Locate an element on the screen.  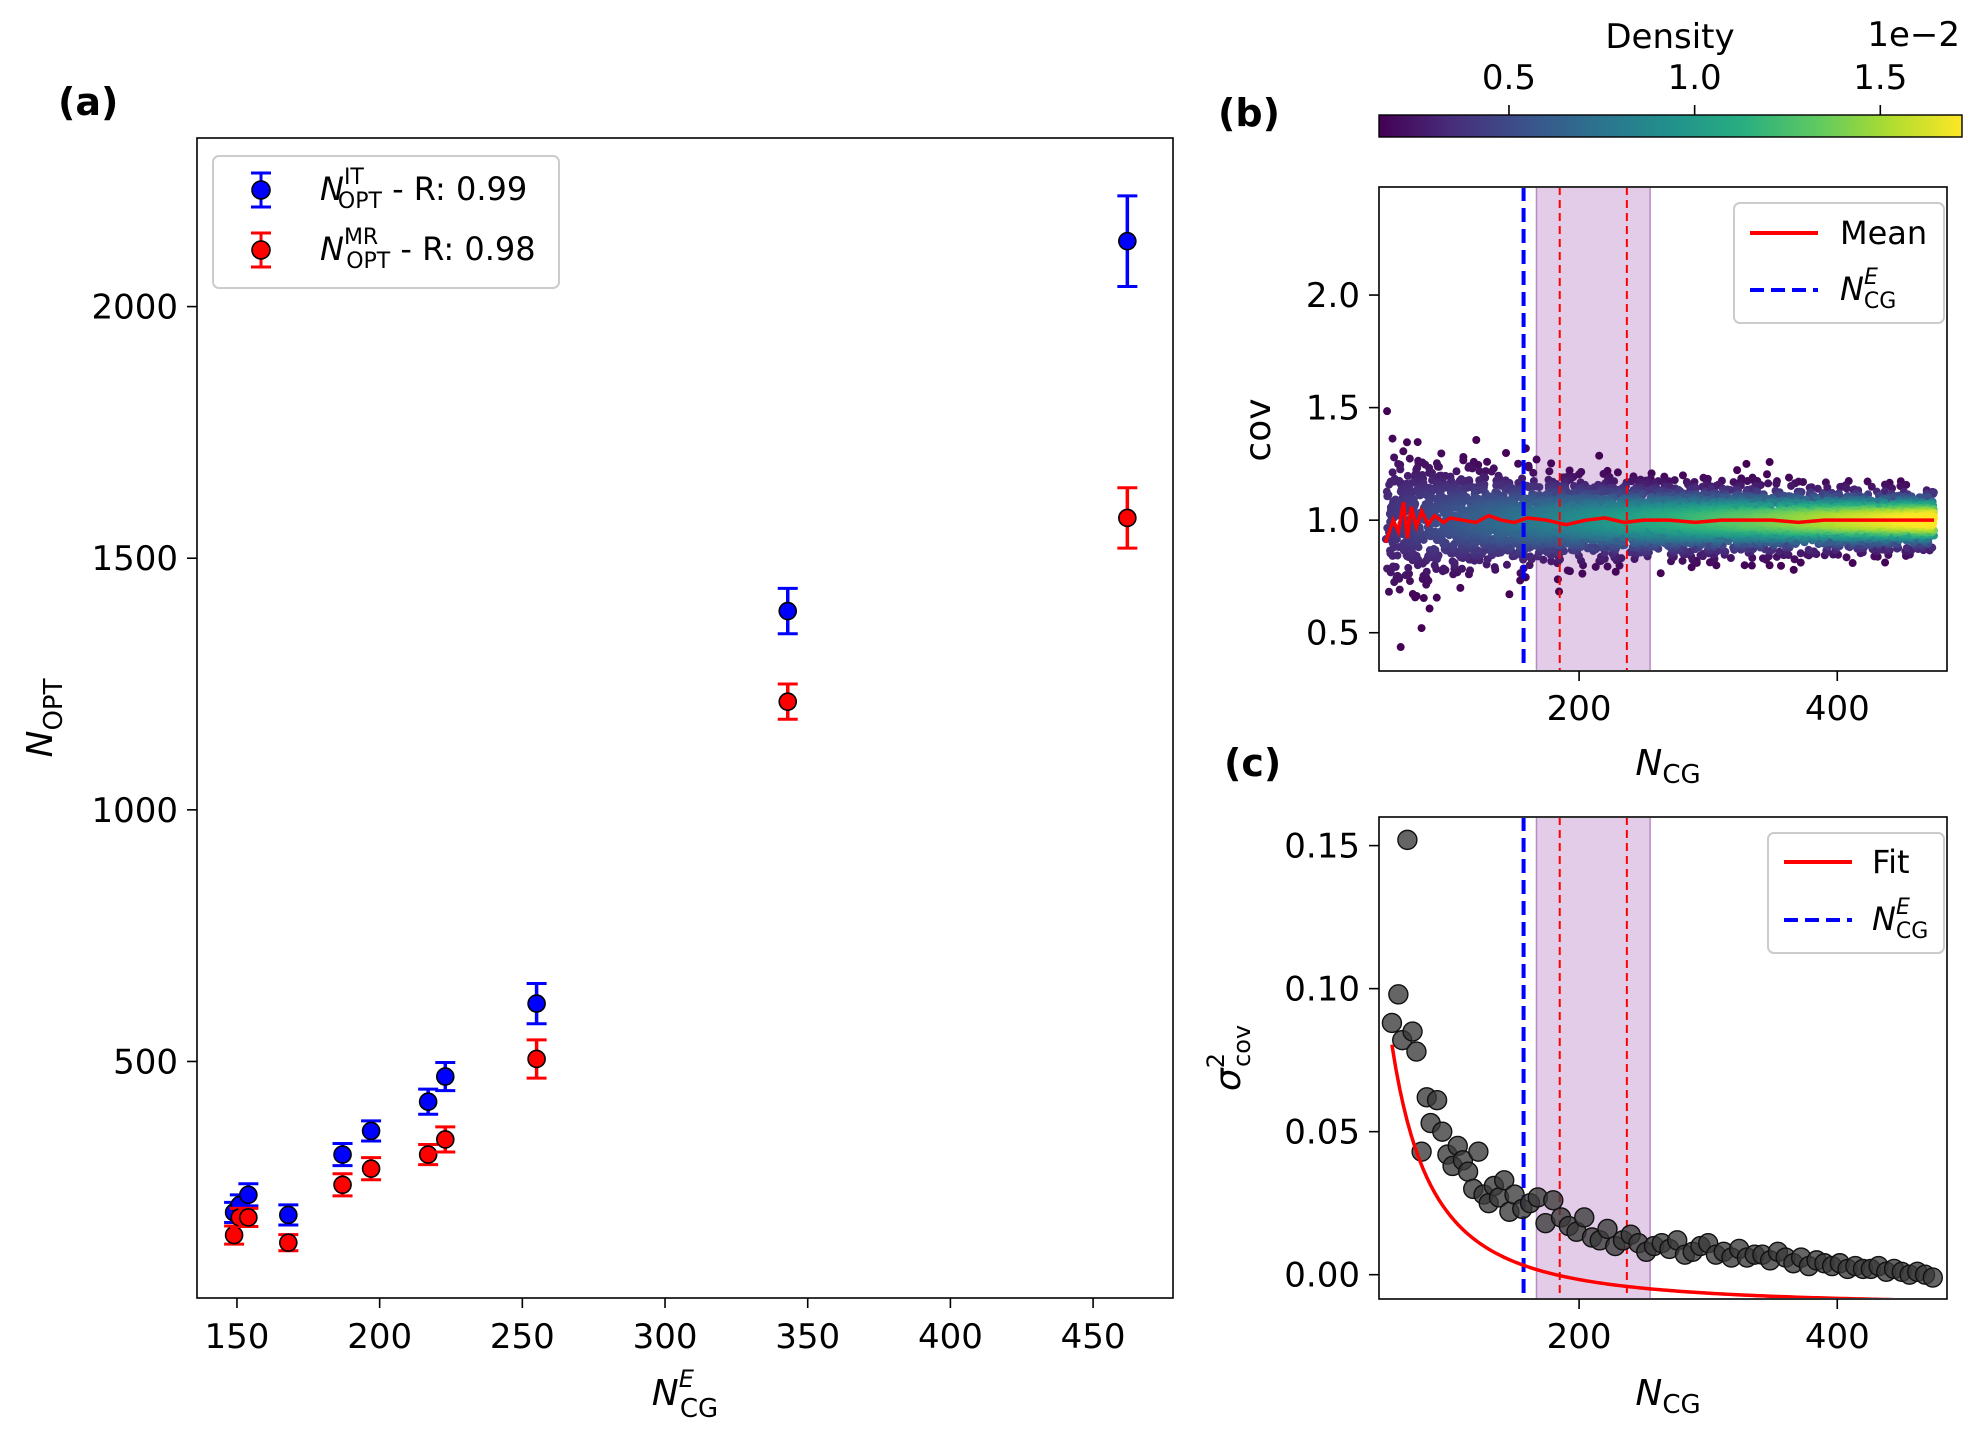
a-ytick-label: 1000 is located at coordinates (134, 811).